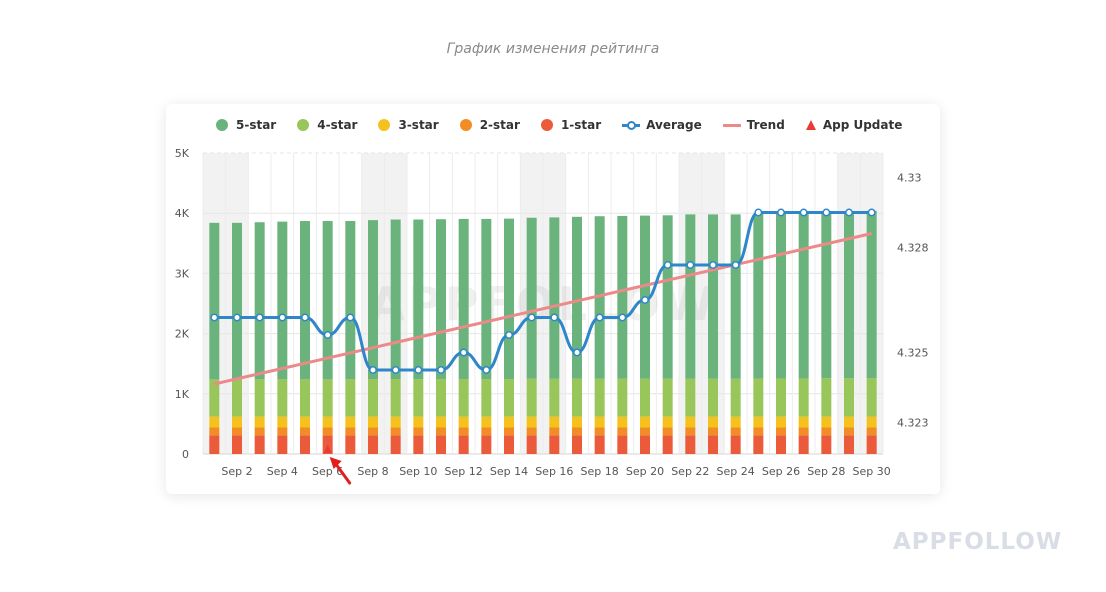 This screenshot has width=1106, height=592. What do you see at coordinates (327, 449) in the screenshot?
I see `app-update-marker` at bounding box center [327, 449].